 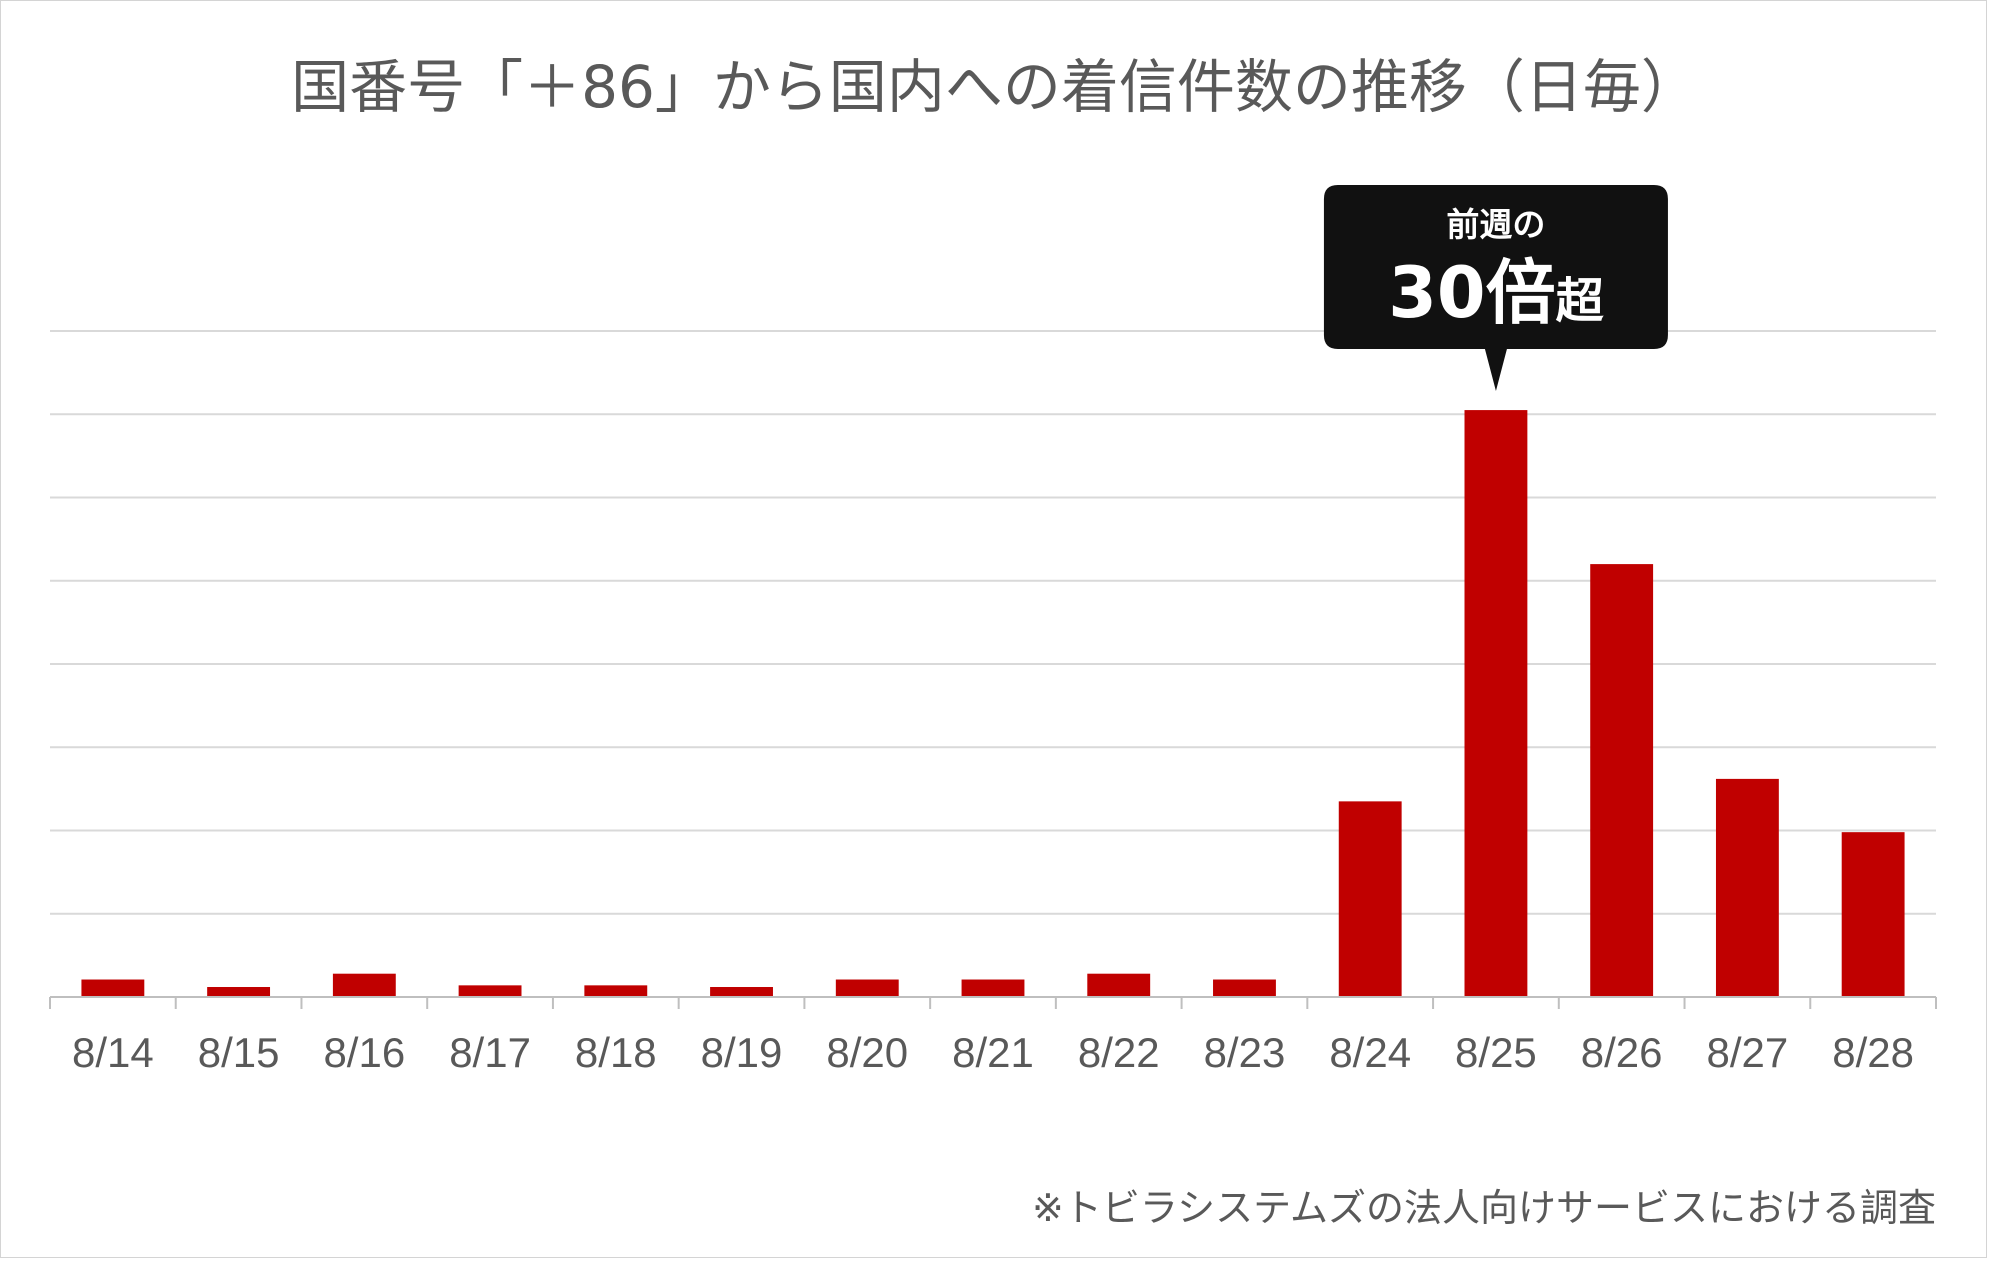 I want to click on x-tick-label: 8/17, so click(x=490, y=1052).